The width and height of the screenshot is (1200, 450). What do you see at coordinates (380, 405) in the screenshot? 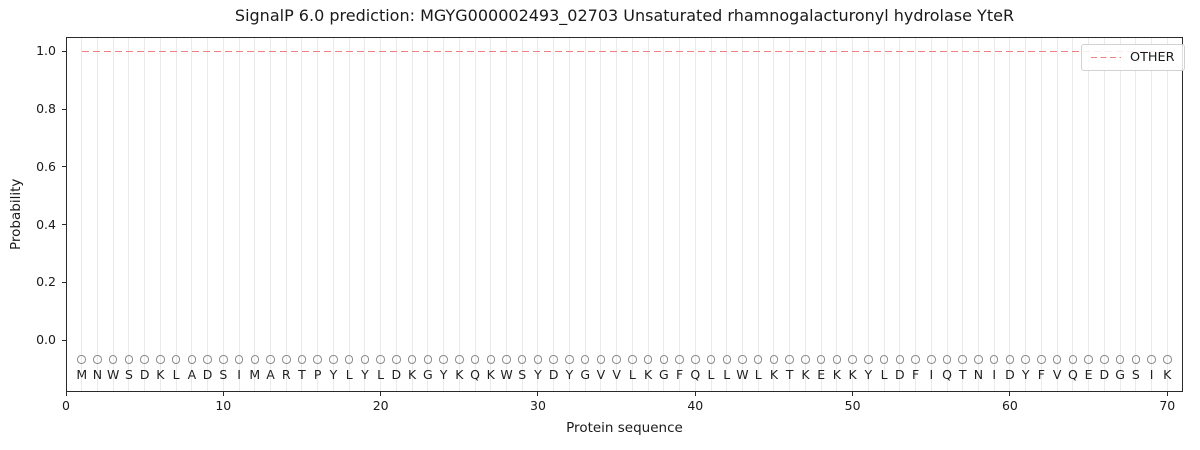
I see `x-tick-label: 20` at bounding box center [380, 405].